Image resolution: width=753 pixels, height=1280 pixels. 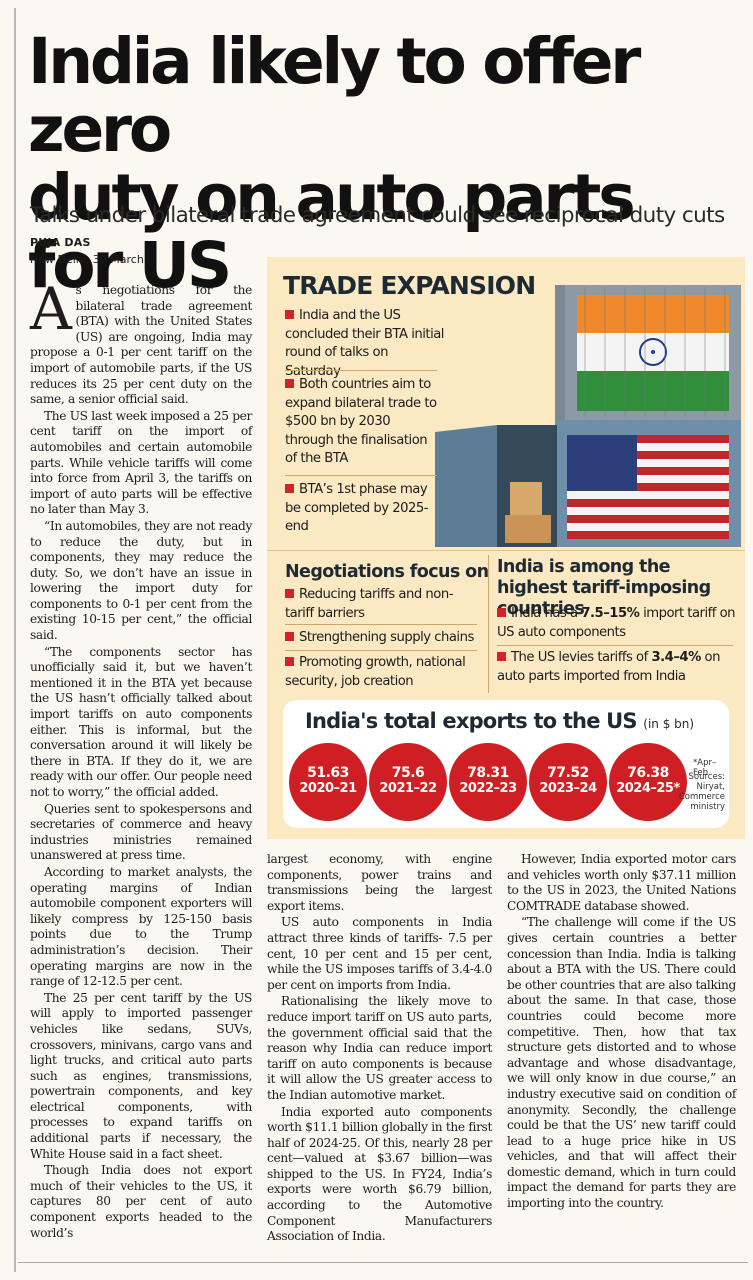 What do you see at coordinates (648, 487) in the screenshot?
I see `us-flag` at bounding box center [648, 487].